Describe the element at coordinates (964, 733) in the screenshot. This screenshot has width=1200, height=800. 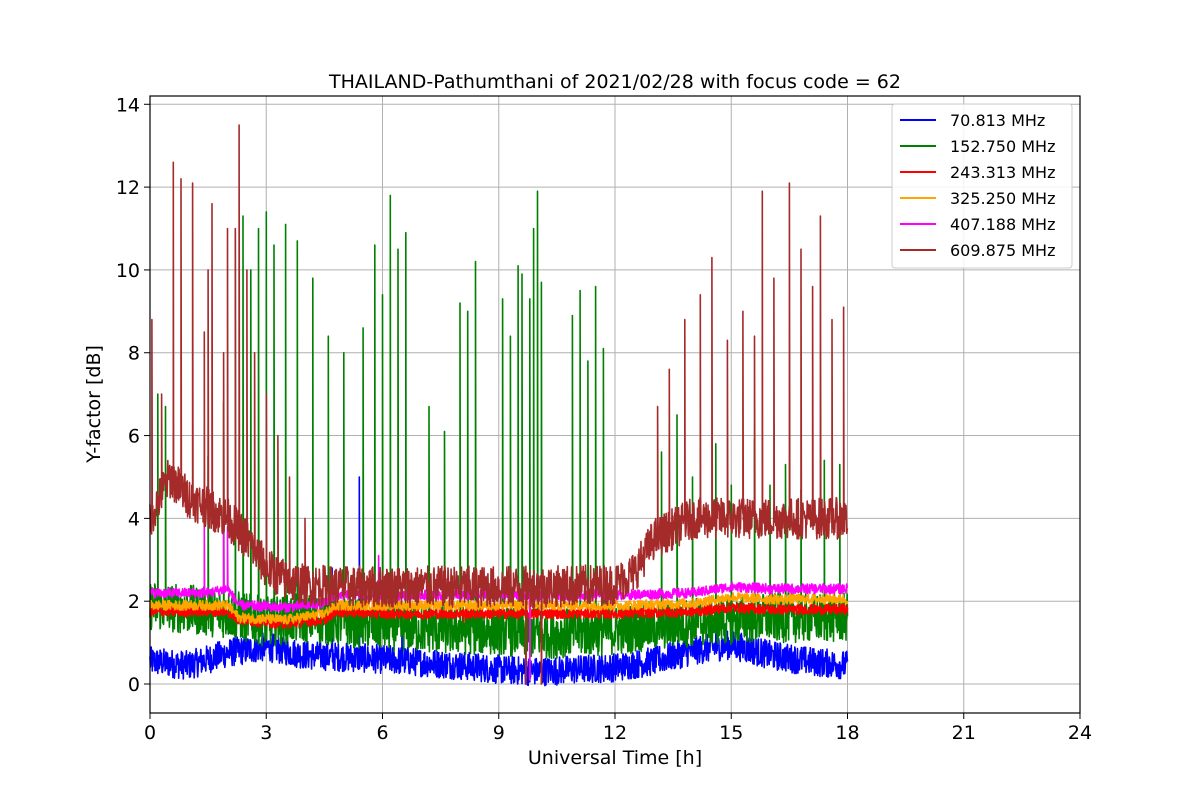
I see `x-tick-label: 21` at that location.